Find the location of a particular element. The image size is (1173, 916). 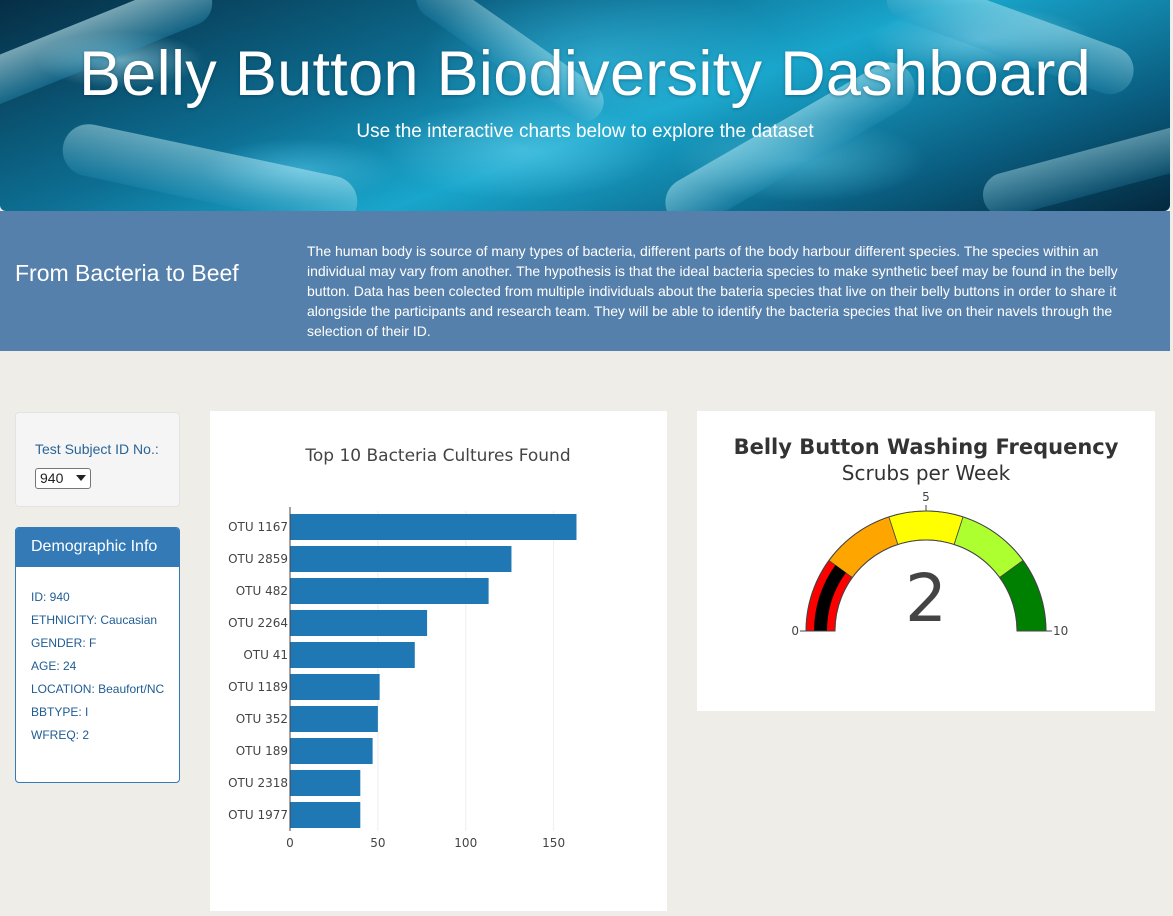

subject-id-value: 940 is located at coordinates (52, 478).